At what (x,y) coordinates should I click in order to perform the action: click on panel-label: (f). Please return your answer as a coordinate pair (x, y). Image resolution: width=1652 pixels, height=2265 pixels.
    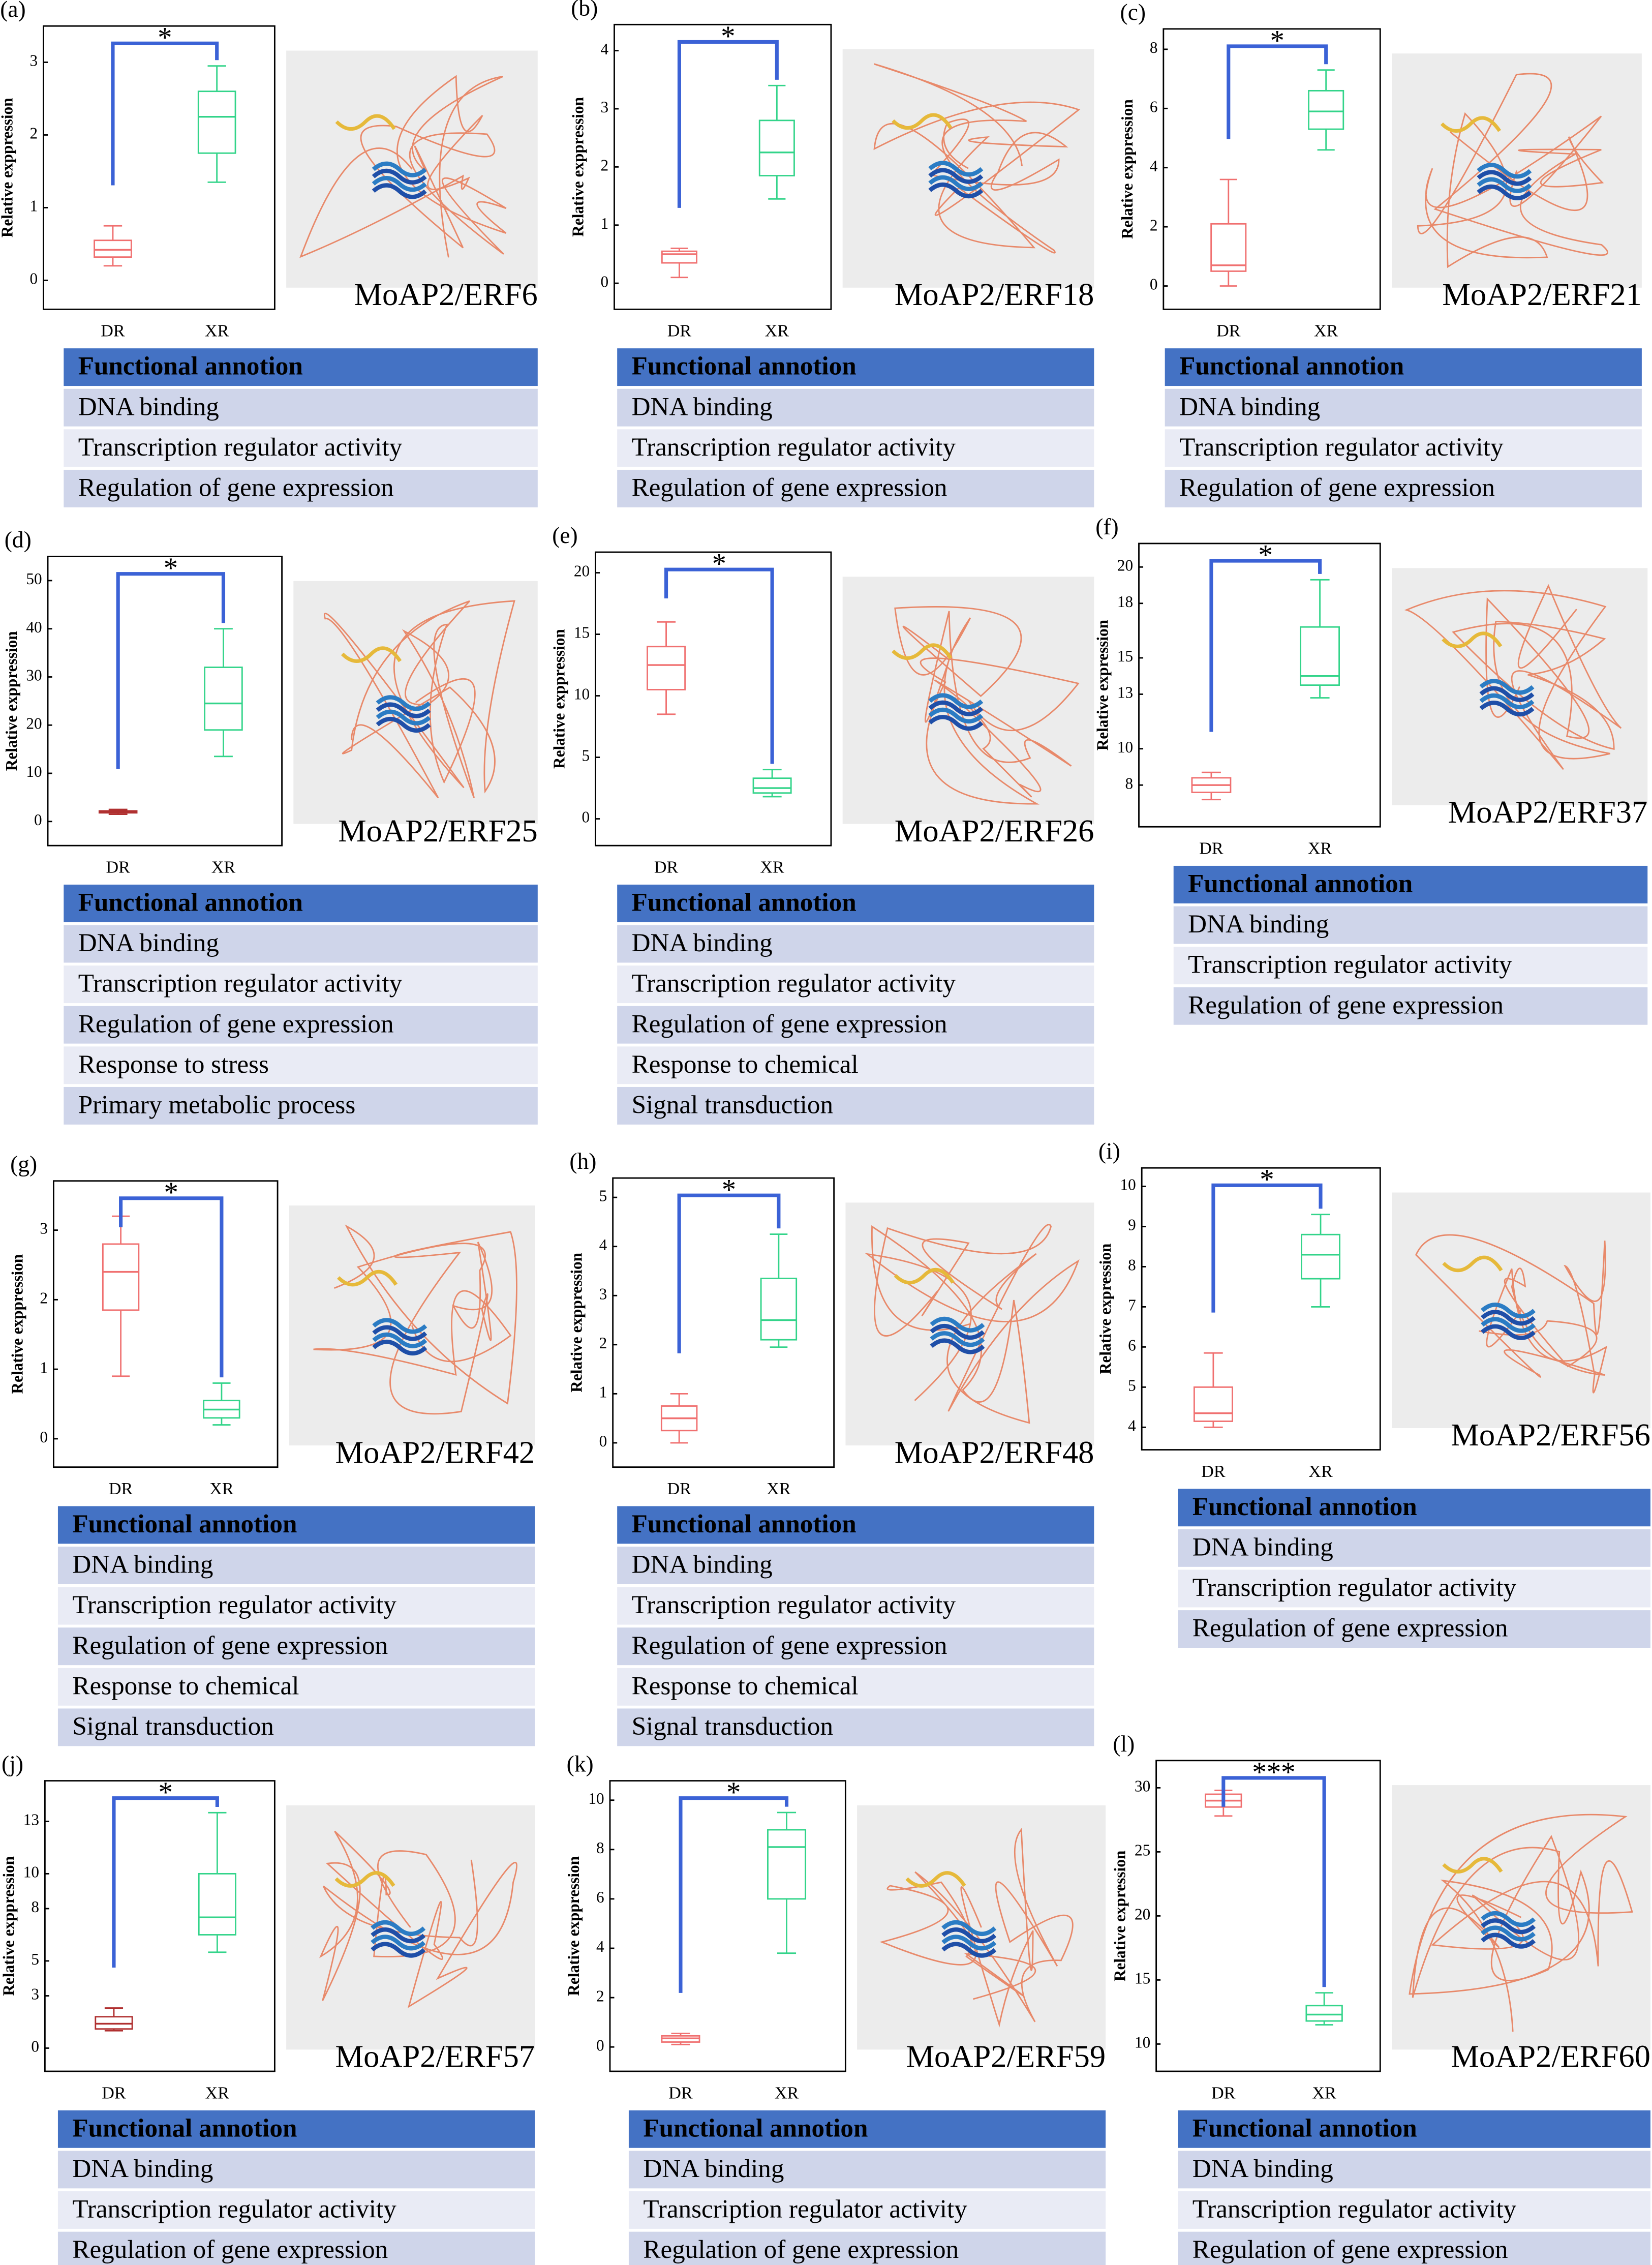
    Looking at the image, I should click on (1106, 526).